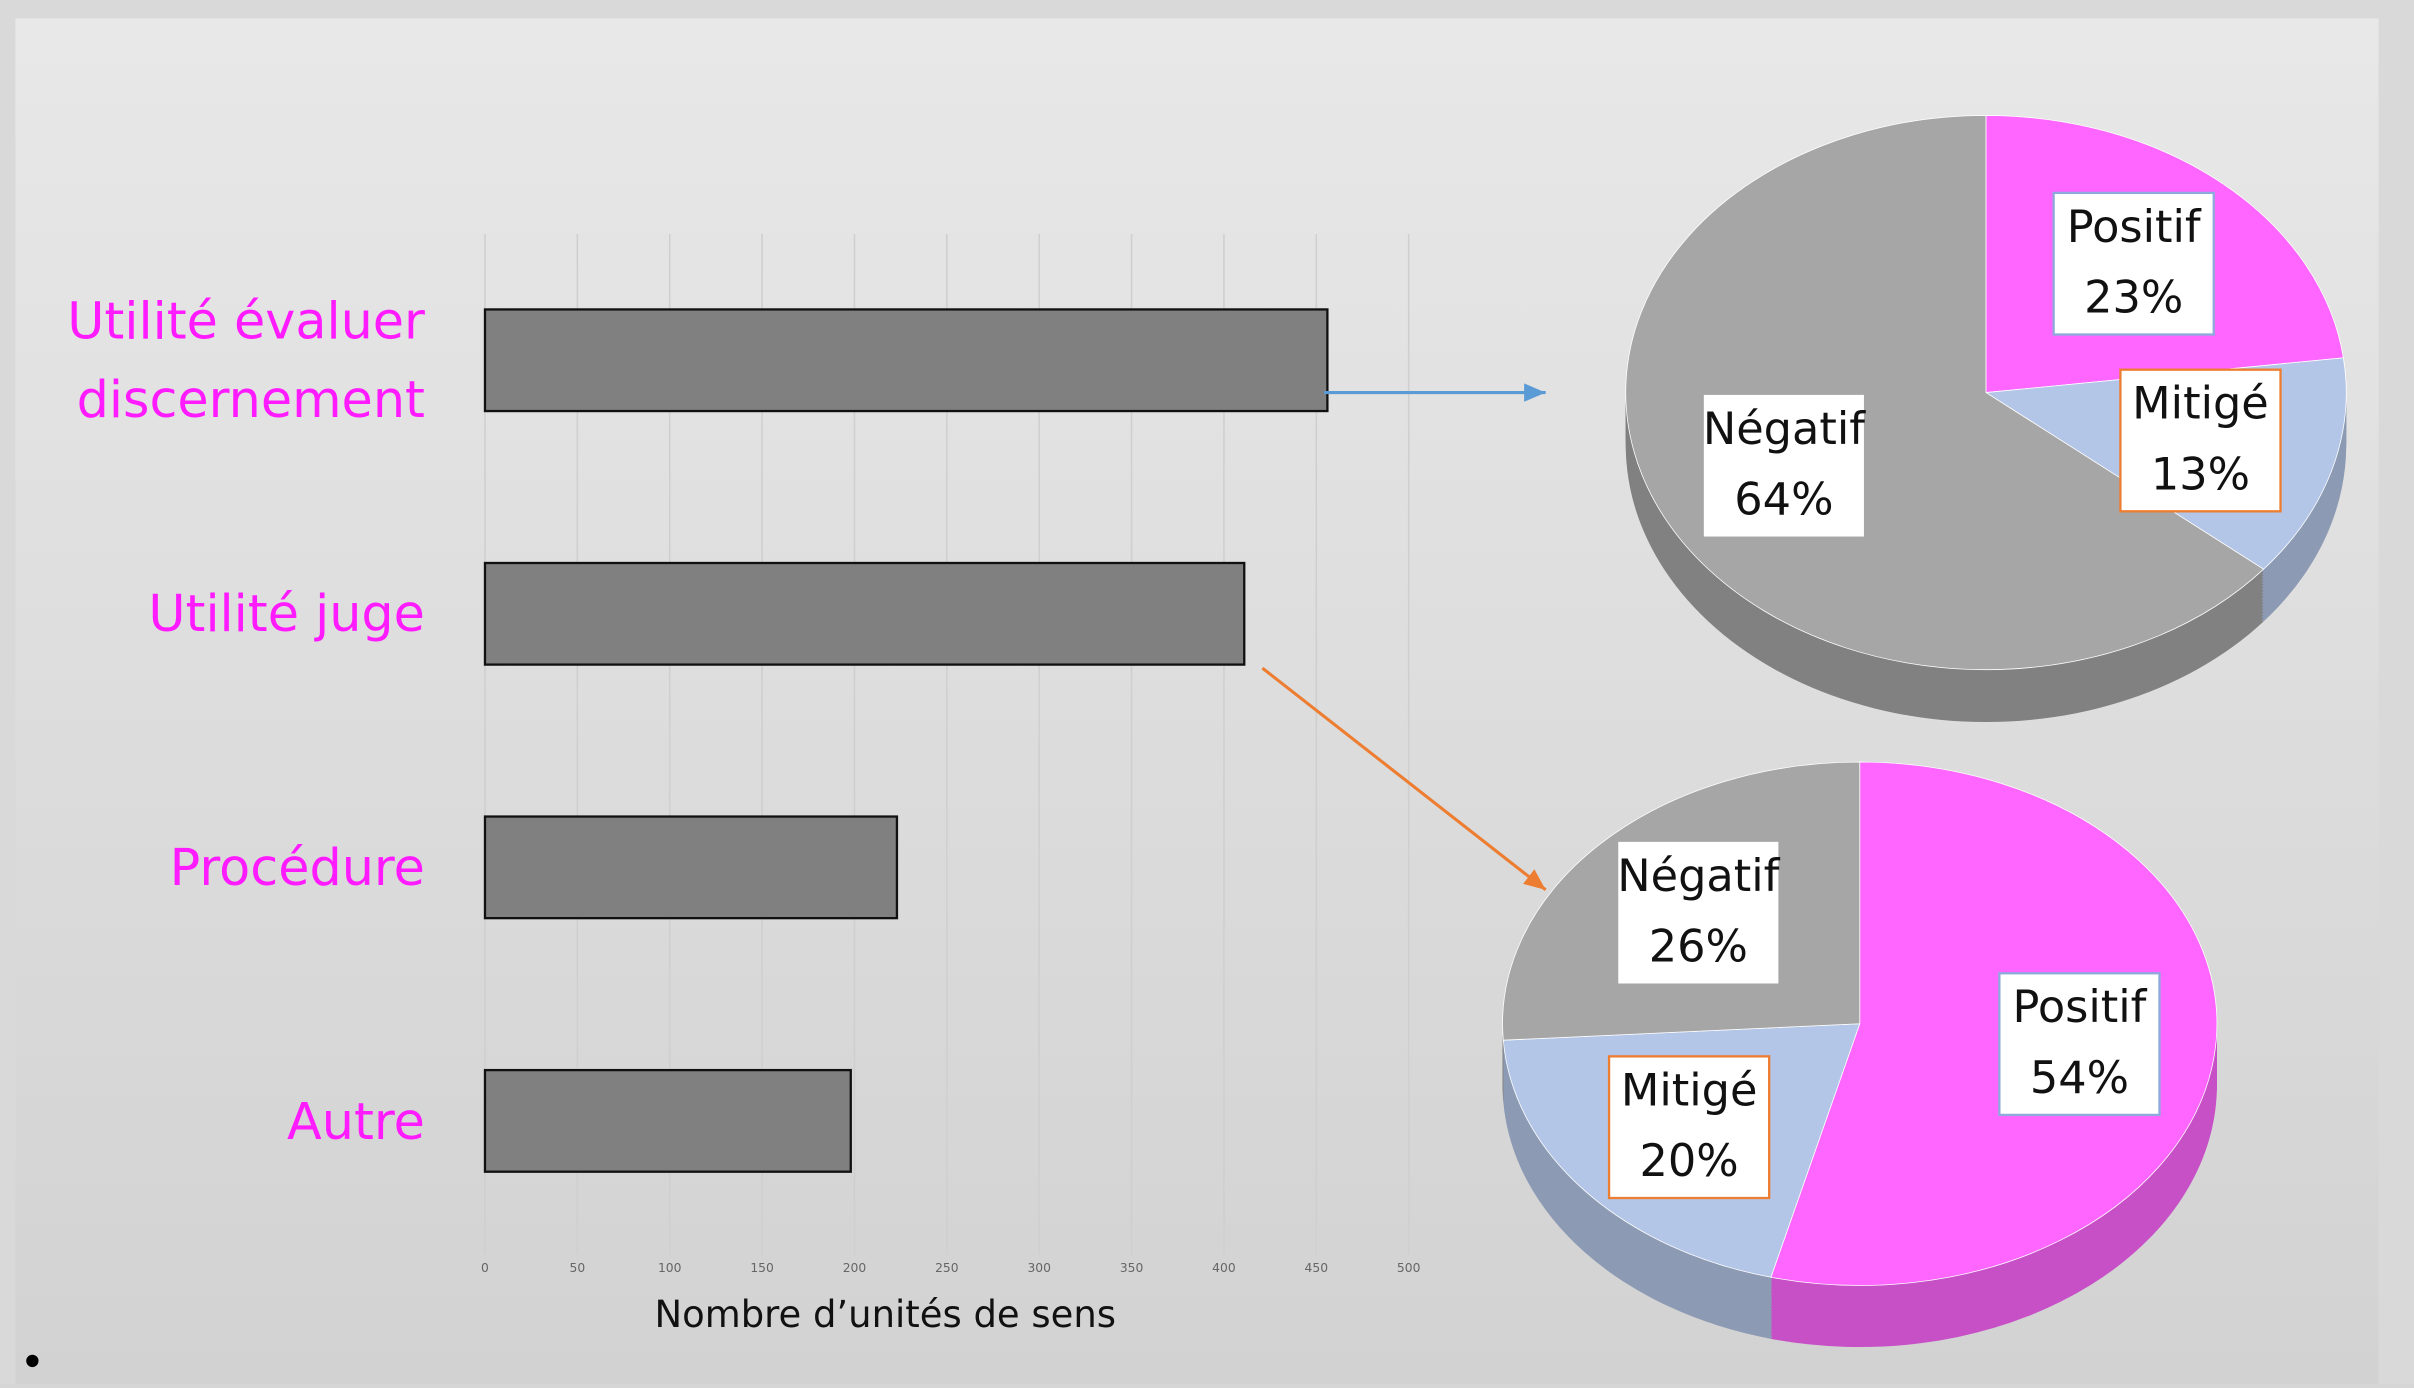 The width and height of the screenshot is (2414, 1388). Describe the element at coordinates (1038, 1268) in the screenshot. I see `x-tick-label: 300` at that location.